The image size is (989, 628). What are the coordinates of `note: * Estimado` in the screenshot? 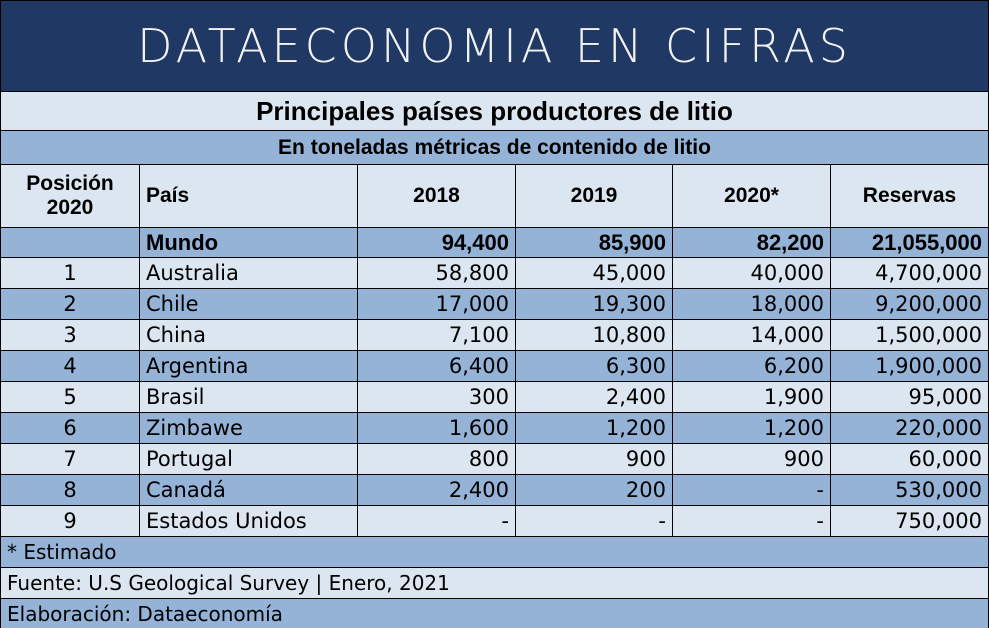 It's located at (494, 552).